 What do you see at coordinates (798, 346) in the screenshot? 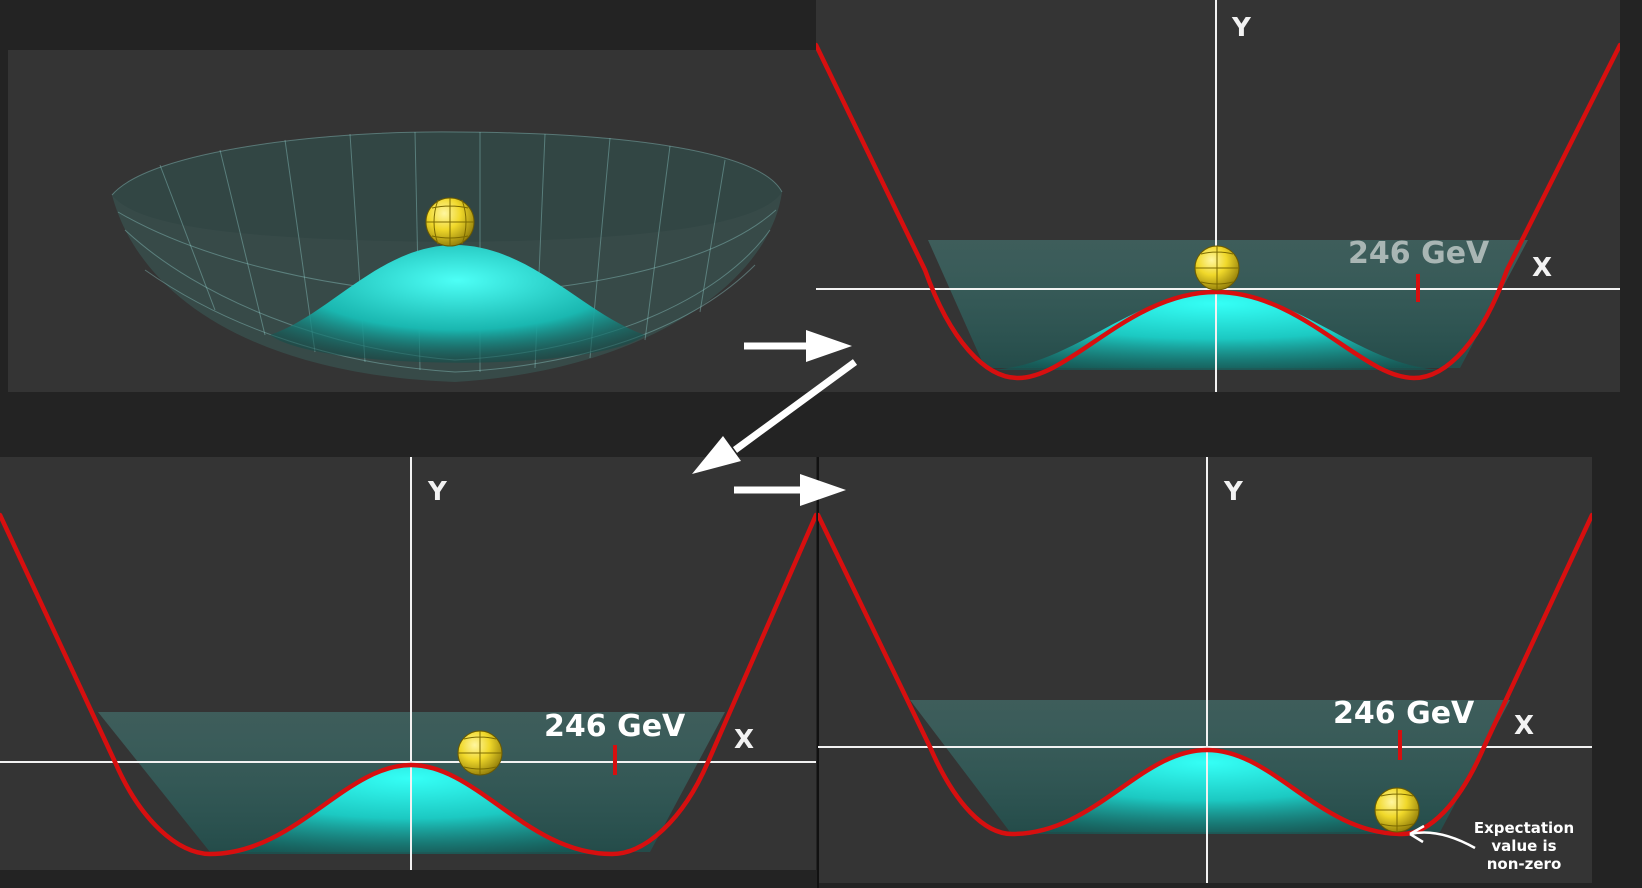
I see `arrow-right-top` at bounding box center [798, 346].